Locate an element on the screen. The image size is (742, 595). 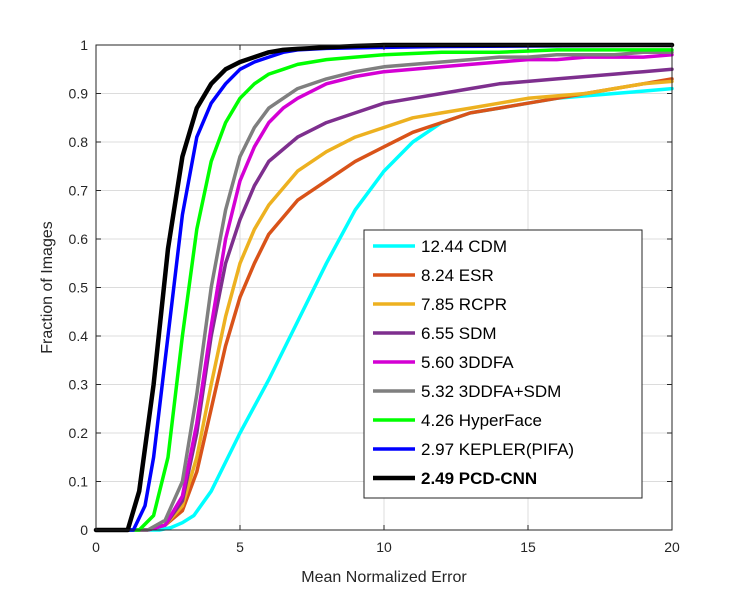
y-tick-label: 0.6 is located at coordinates (79, 239).